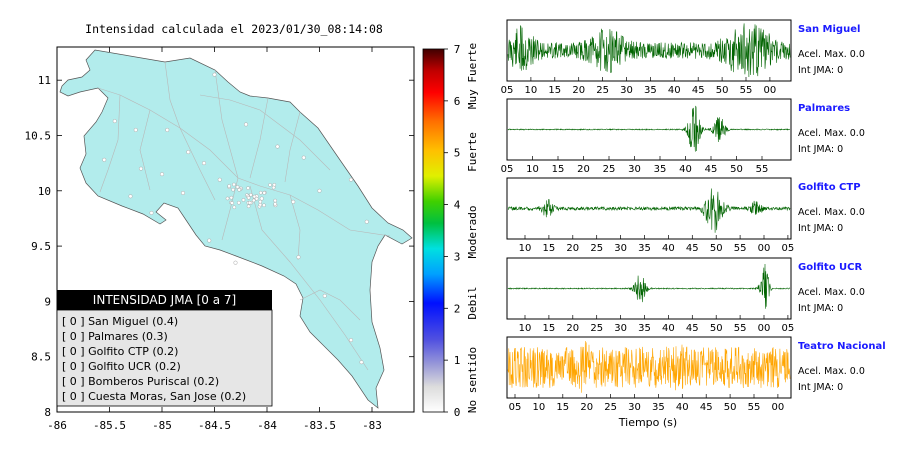  Describe the element at coordinates (47, 301) in the screenshot. I see `map-y-tick-label: 9` at that location.